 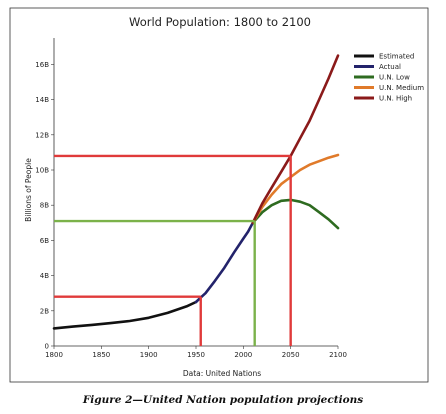 What do you see at coordinates (44, 206) in the screenshot?
I see `y-tick-label: 8B` at bounding box center [44, 206].